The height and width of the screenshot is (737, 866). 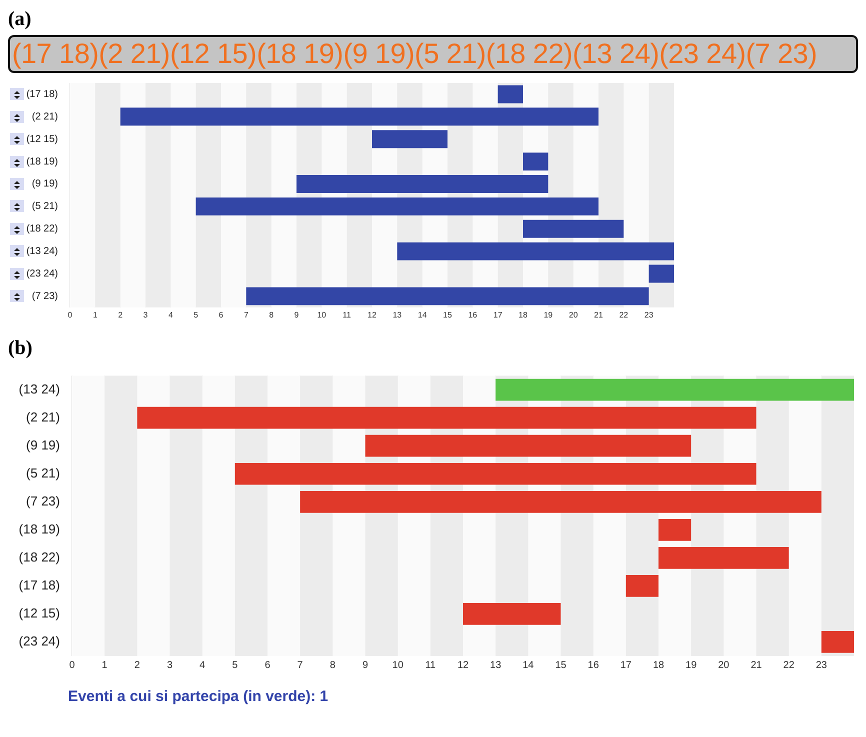 What do you see at coordinates (20, 19) in the screenshot?
I see `chart-title: (a)` at bounding box center [20, 19].